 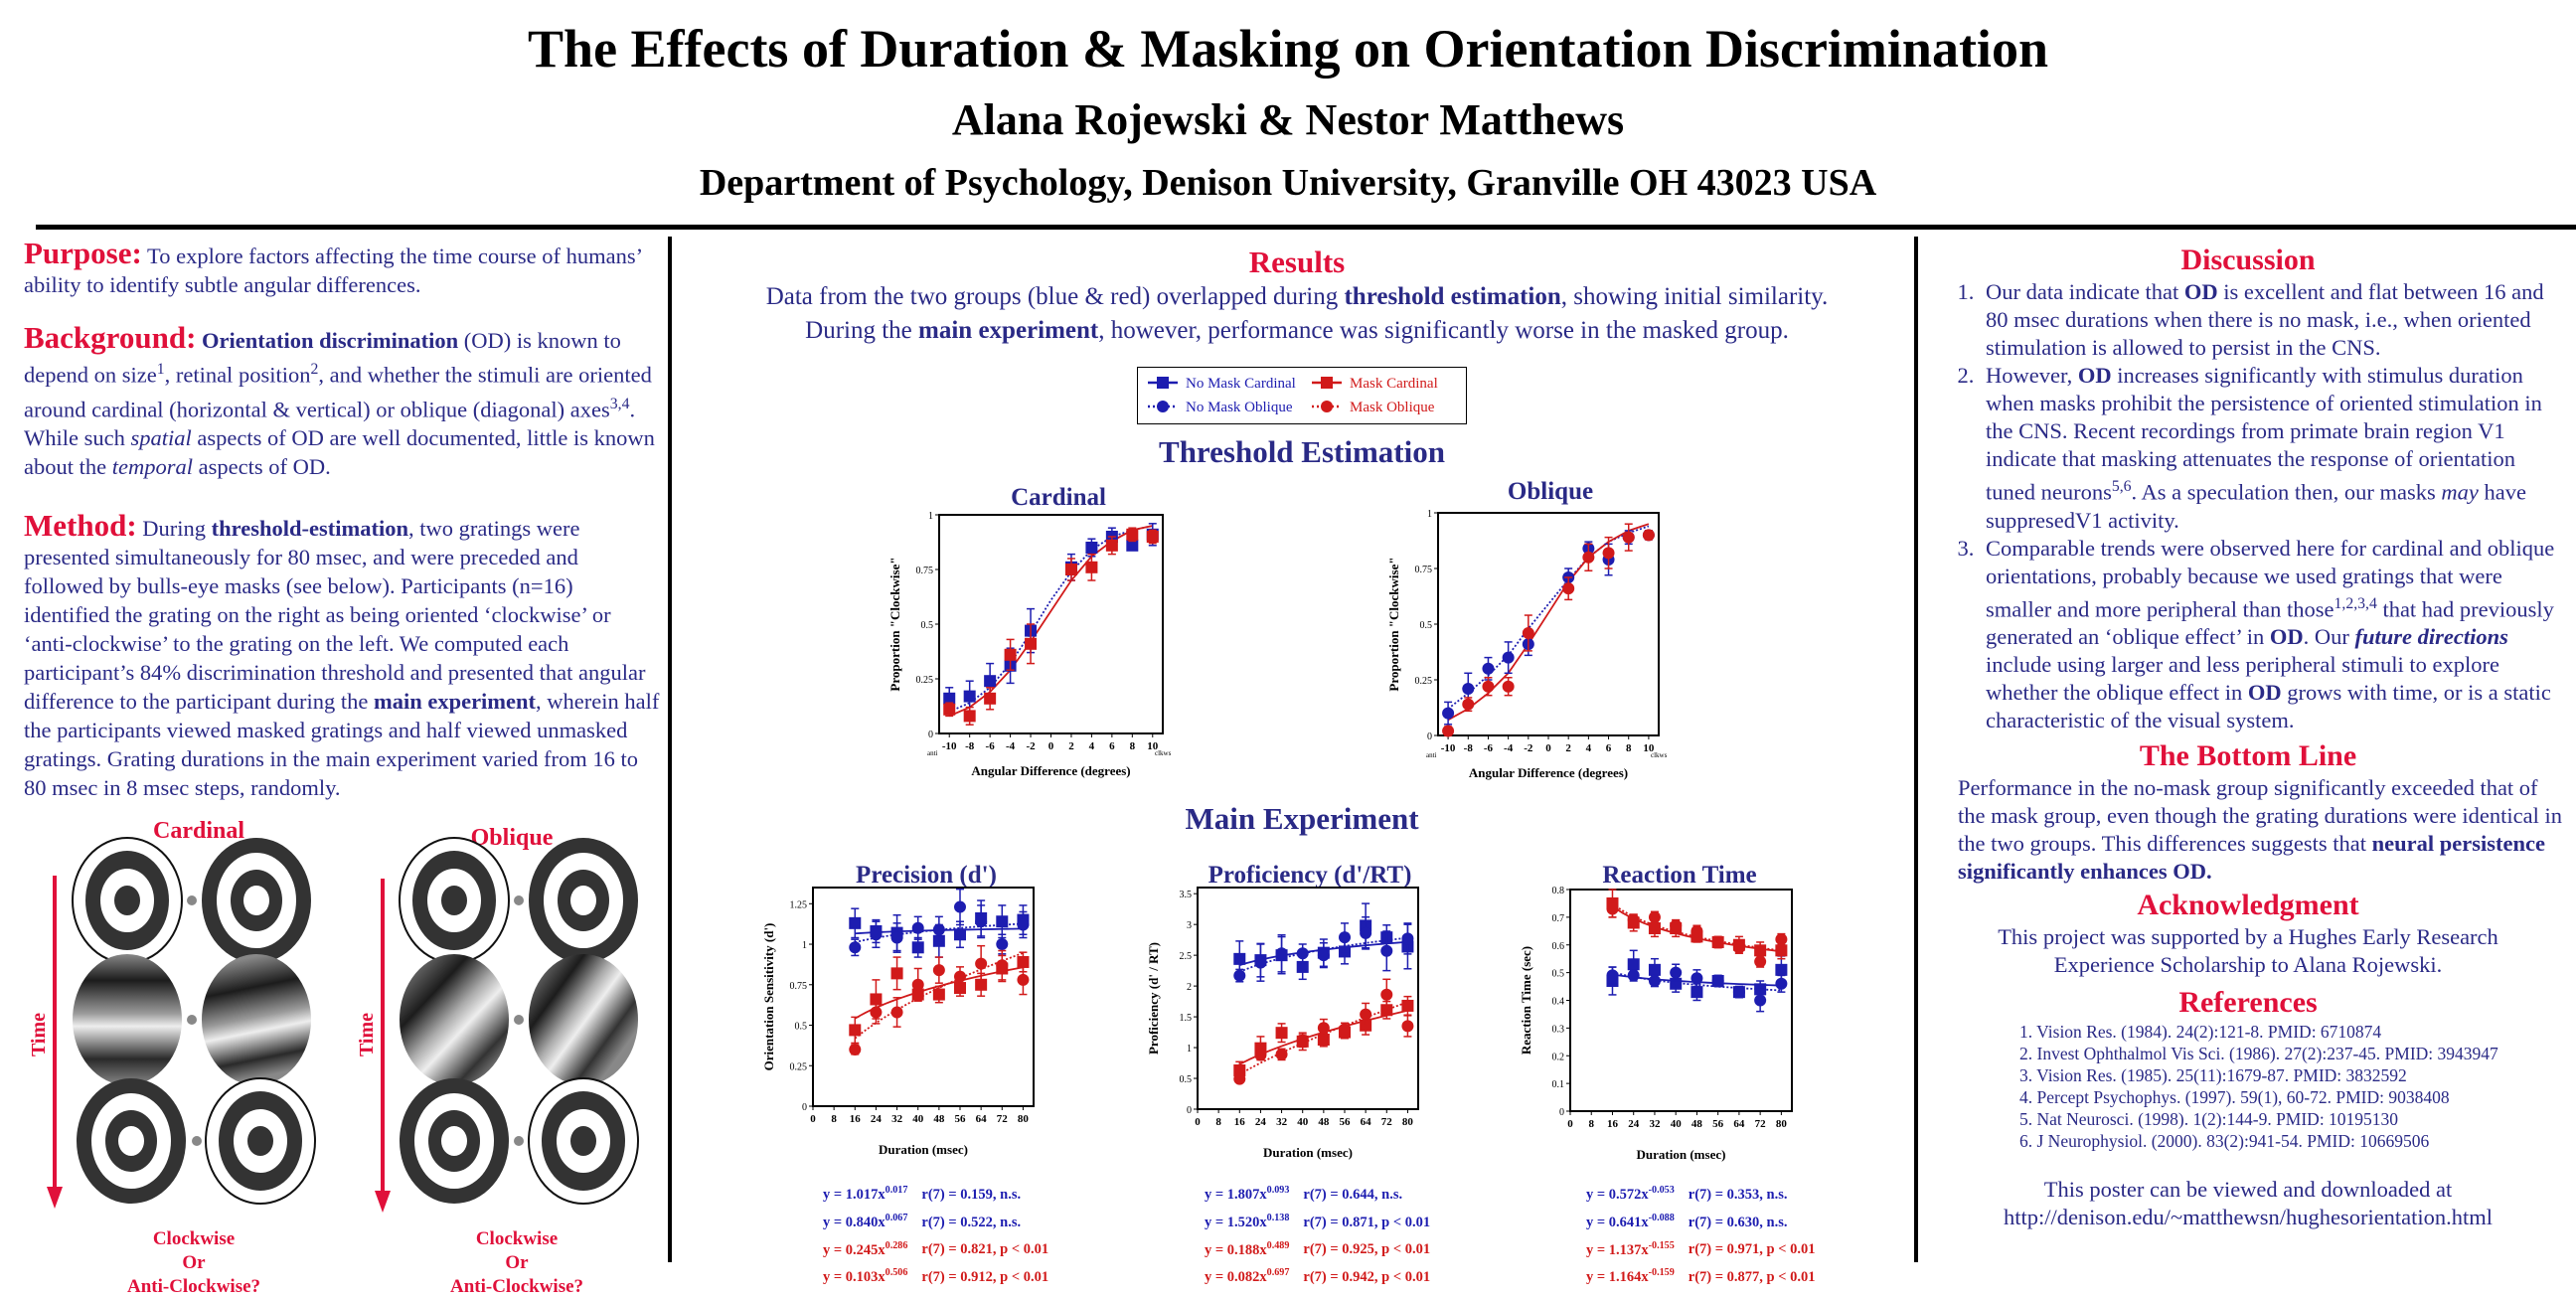 What do you see at coordinates (1694, 296) in the screenshot?
I see `intro-text: , showing initial similarity.` at bounding box center [1694, 296].